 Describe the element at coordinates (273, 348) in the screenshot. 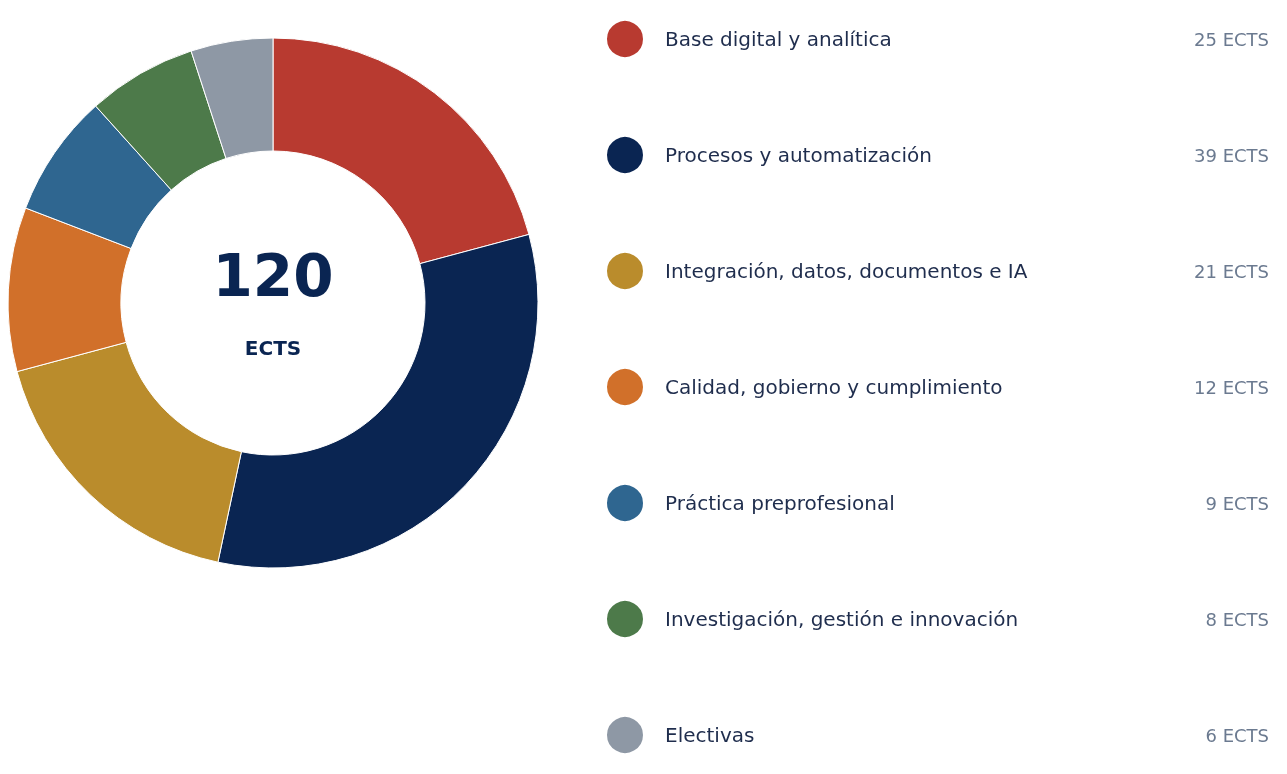

I see `text: ECTS` at that location.